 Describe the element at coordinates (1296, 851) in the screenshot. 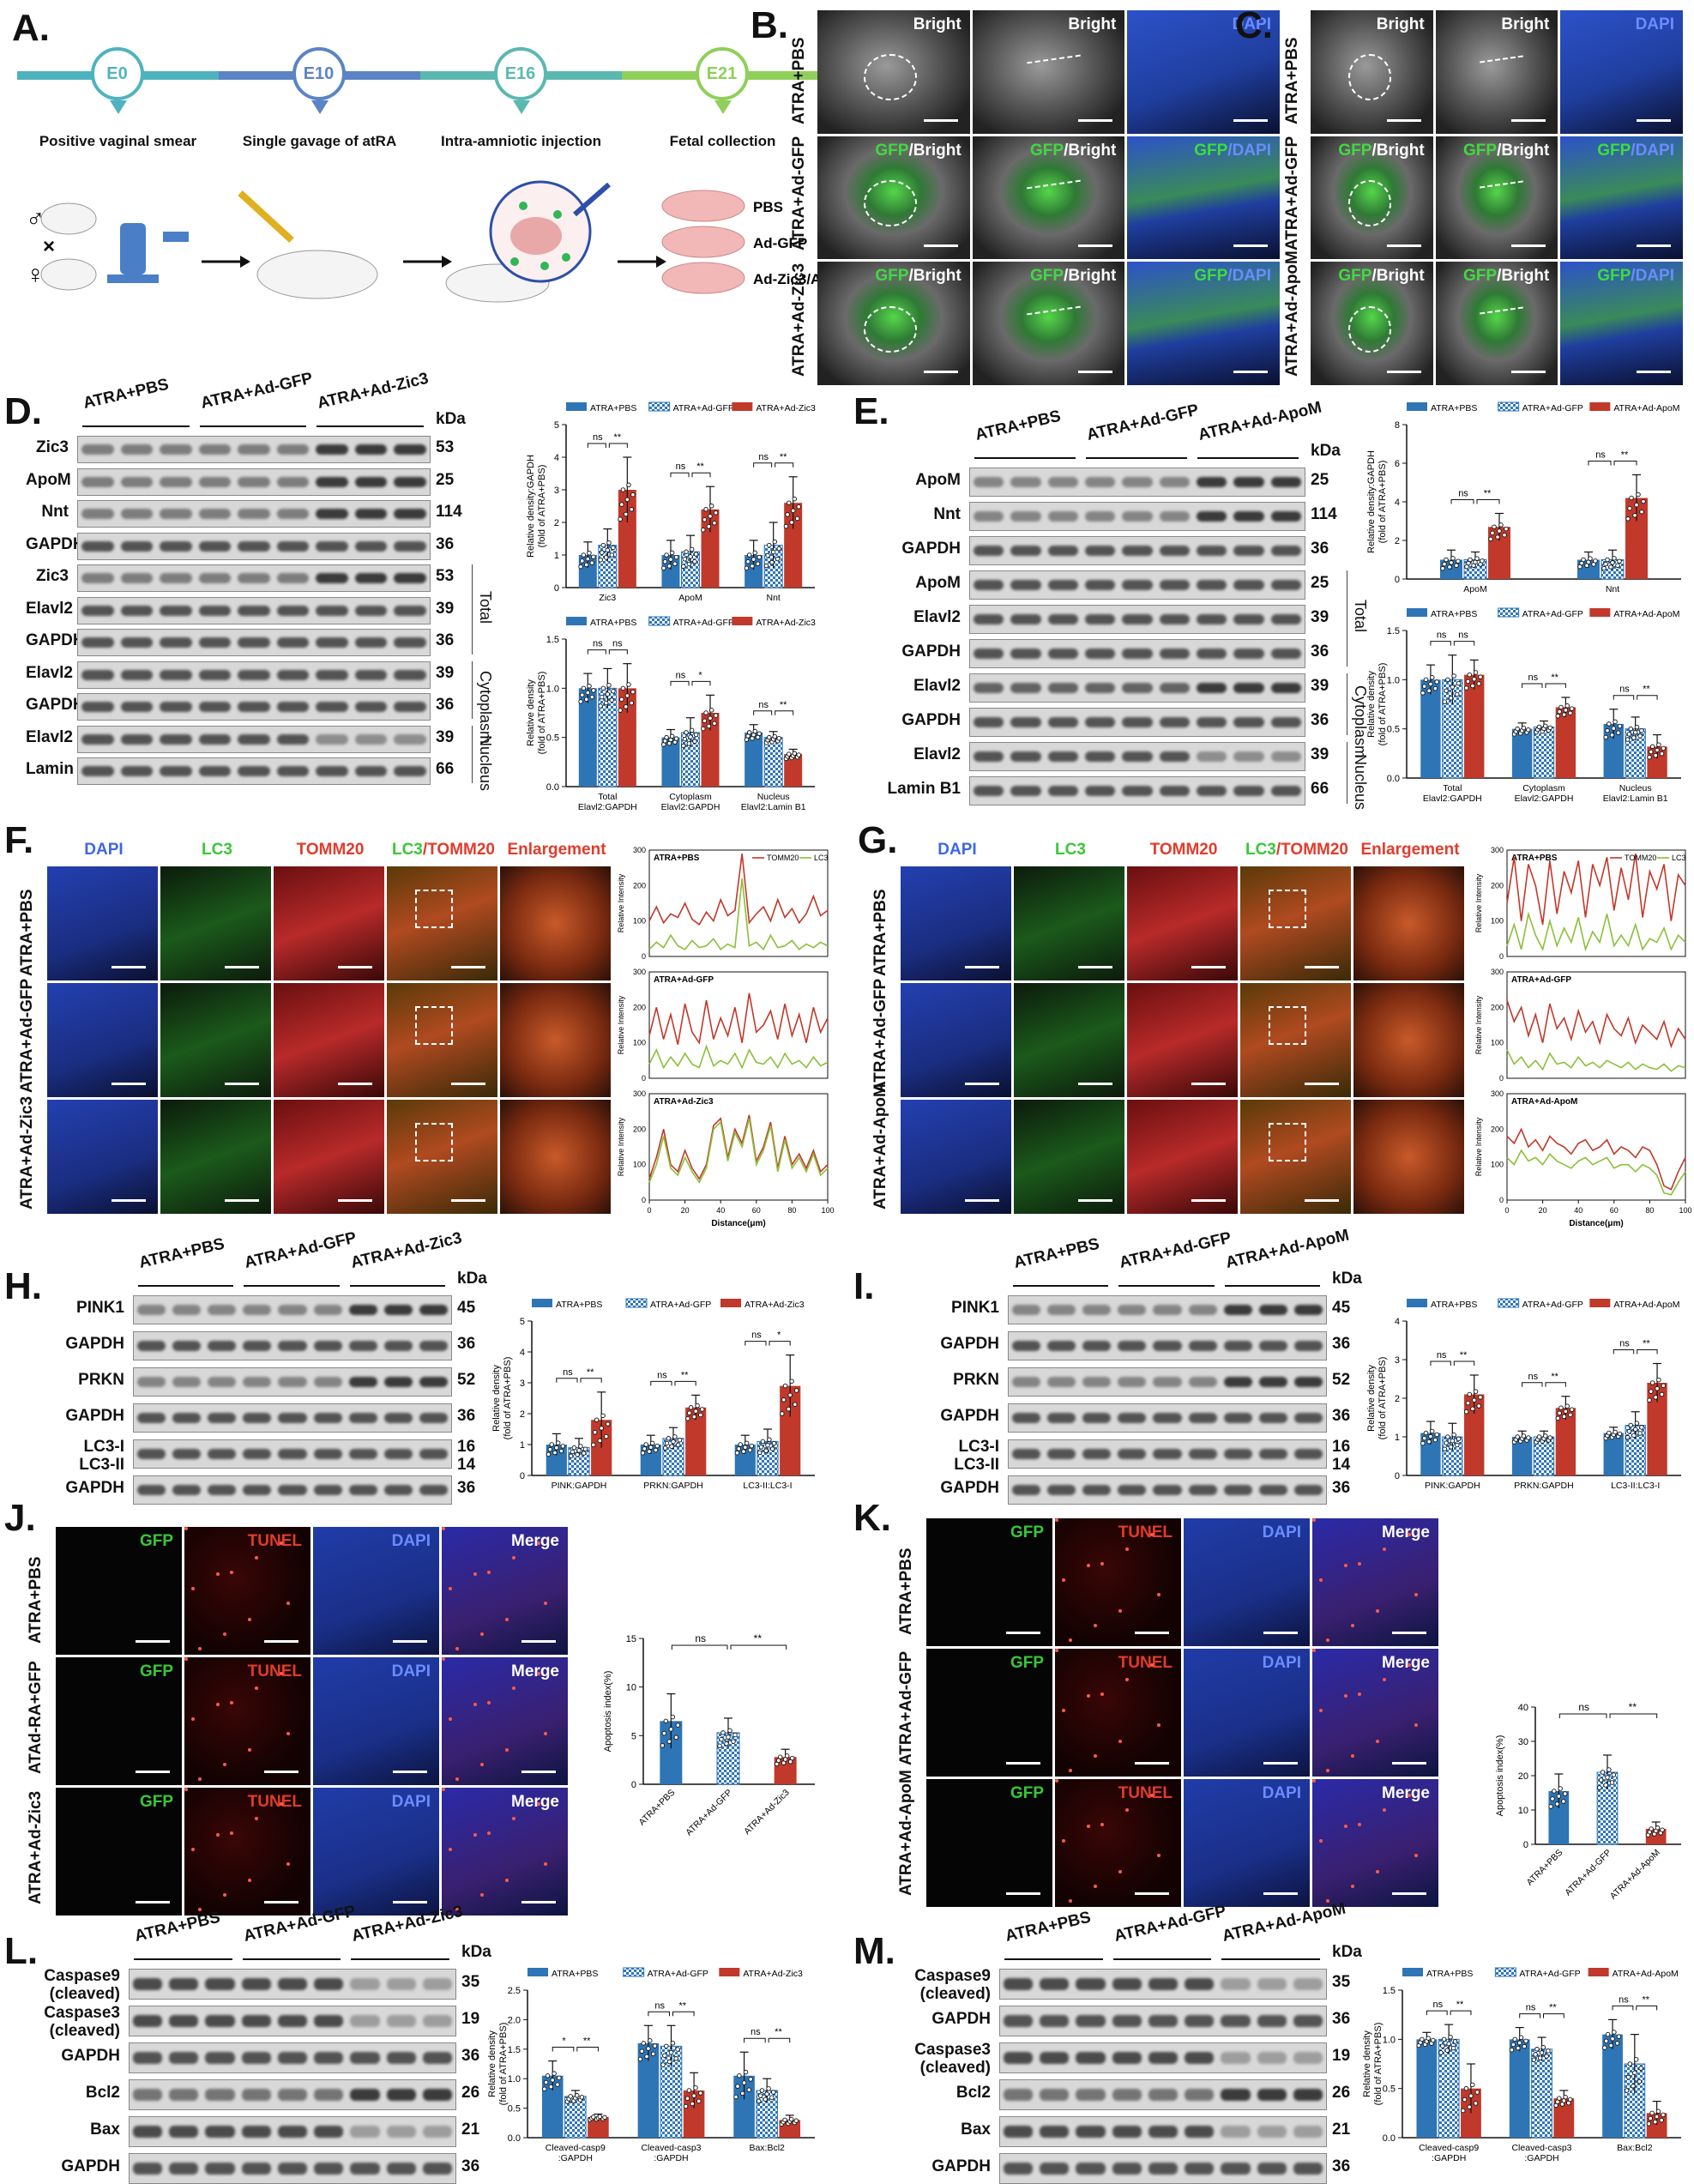

I see `column-header: LC3/TOMM20` at that location.